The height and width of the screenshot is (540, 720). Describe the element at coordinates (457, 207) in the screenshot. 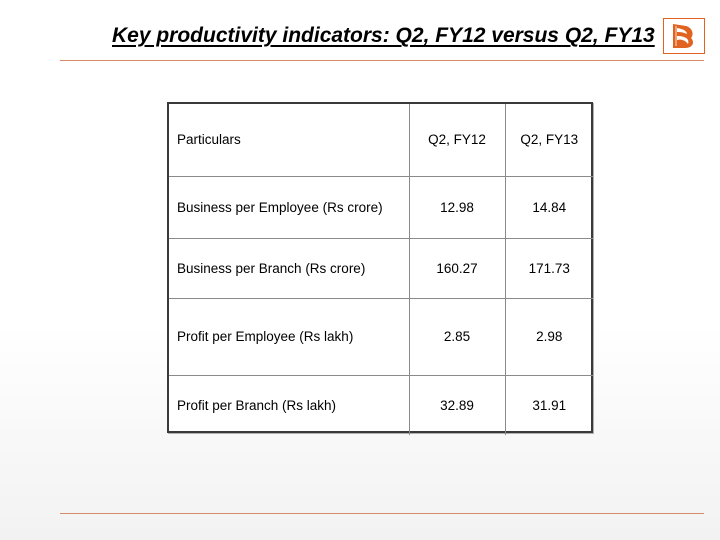

I see `row-value-fy12: 12.98` at that location.